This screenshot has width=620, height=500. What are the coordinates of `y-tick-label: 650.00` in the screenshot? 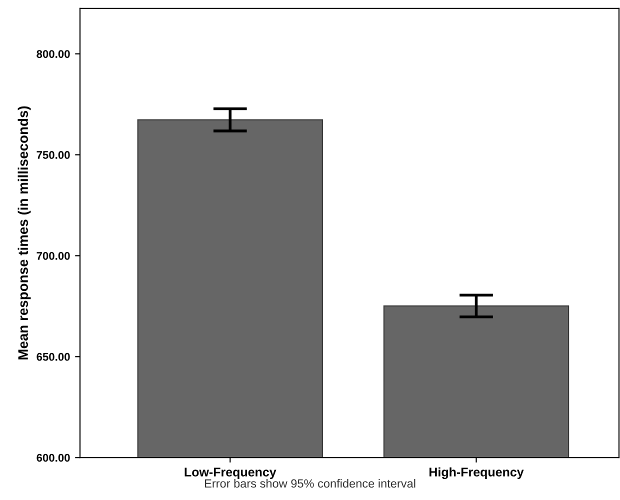 It's located at (53, 356).